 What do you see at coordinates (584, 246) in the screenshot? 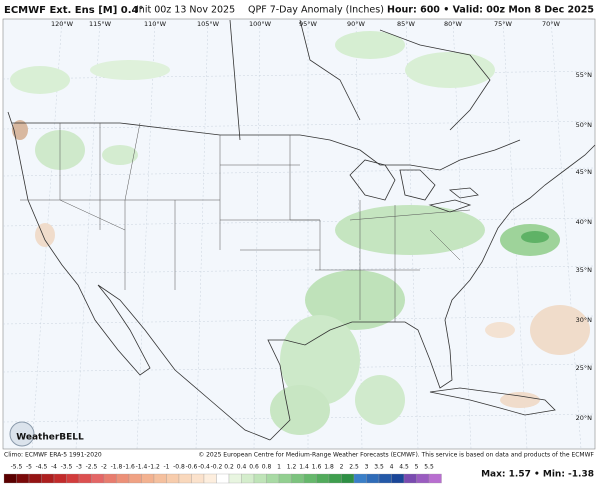
I see `latitude-labels: 55°N 50°N 45°N 40°N 35°N 30°N 25°N 20°N` at bounding box center [584, 246].